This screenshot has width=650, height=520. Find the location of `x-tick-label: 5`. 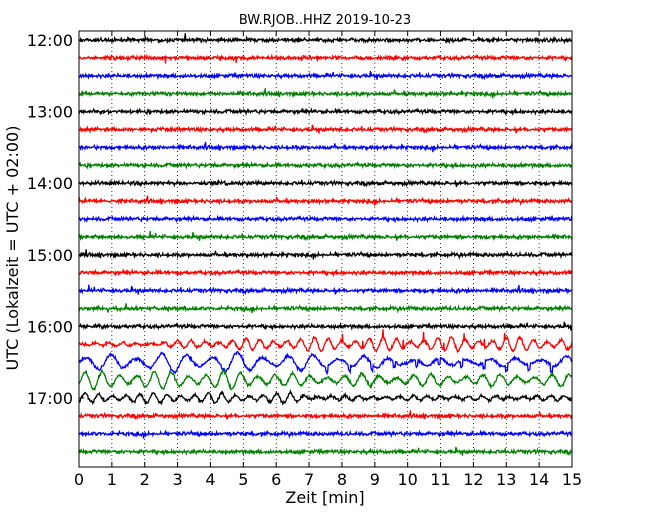

x-tick-label: 5 is located at coordinates (243, 479).